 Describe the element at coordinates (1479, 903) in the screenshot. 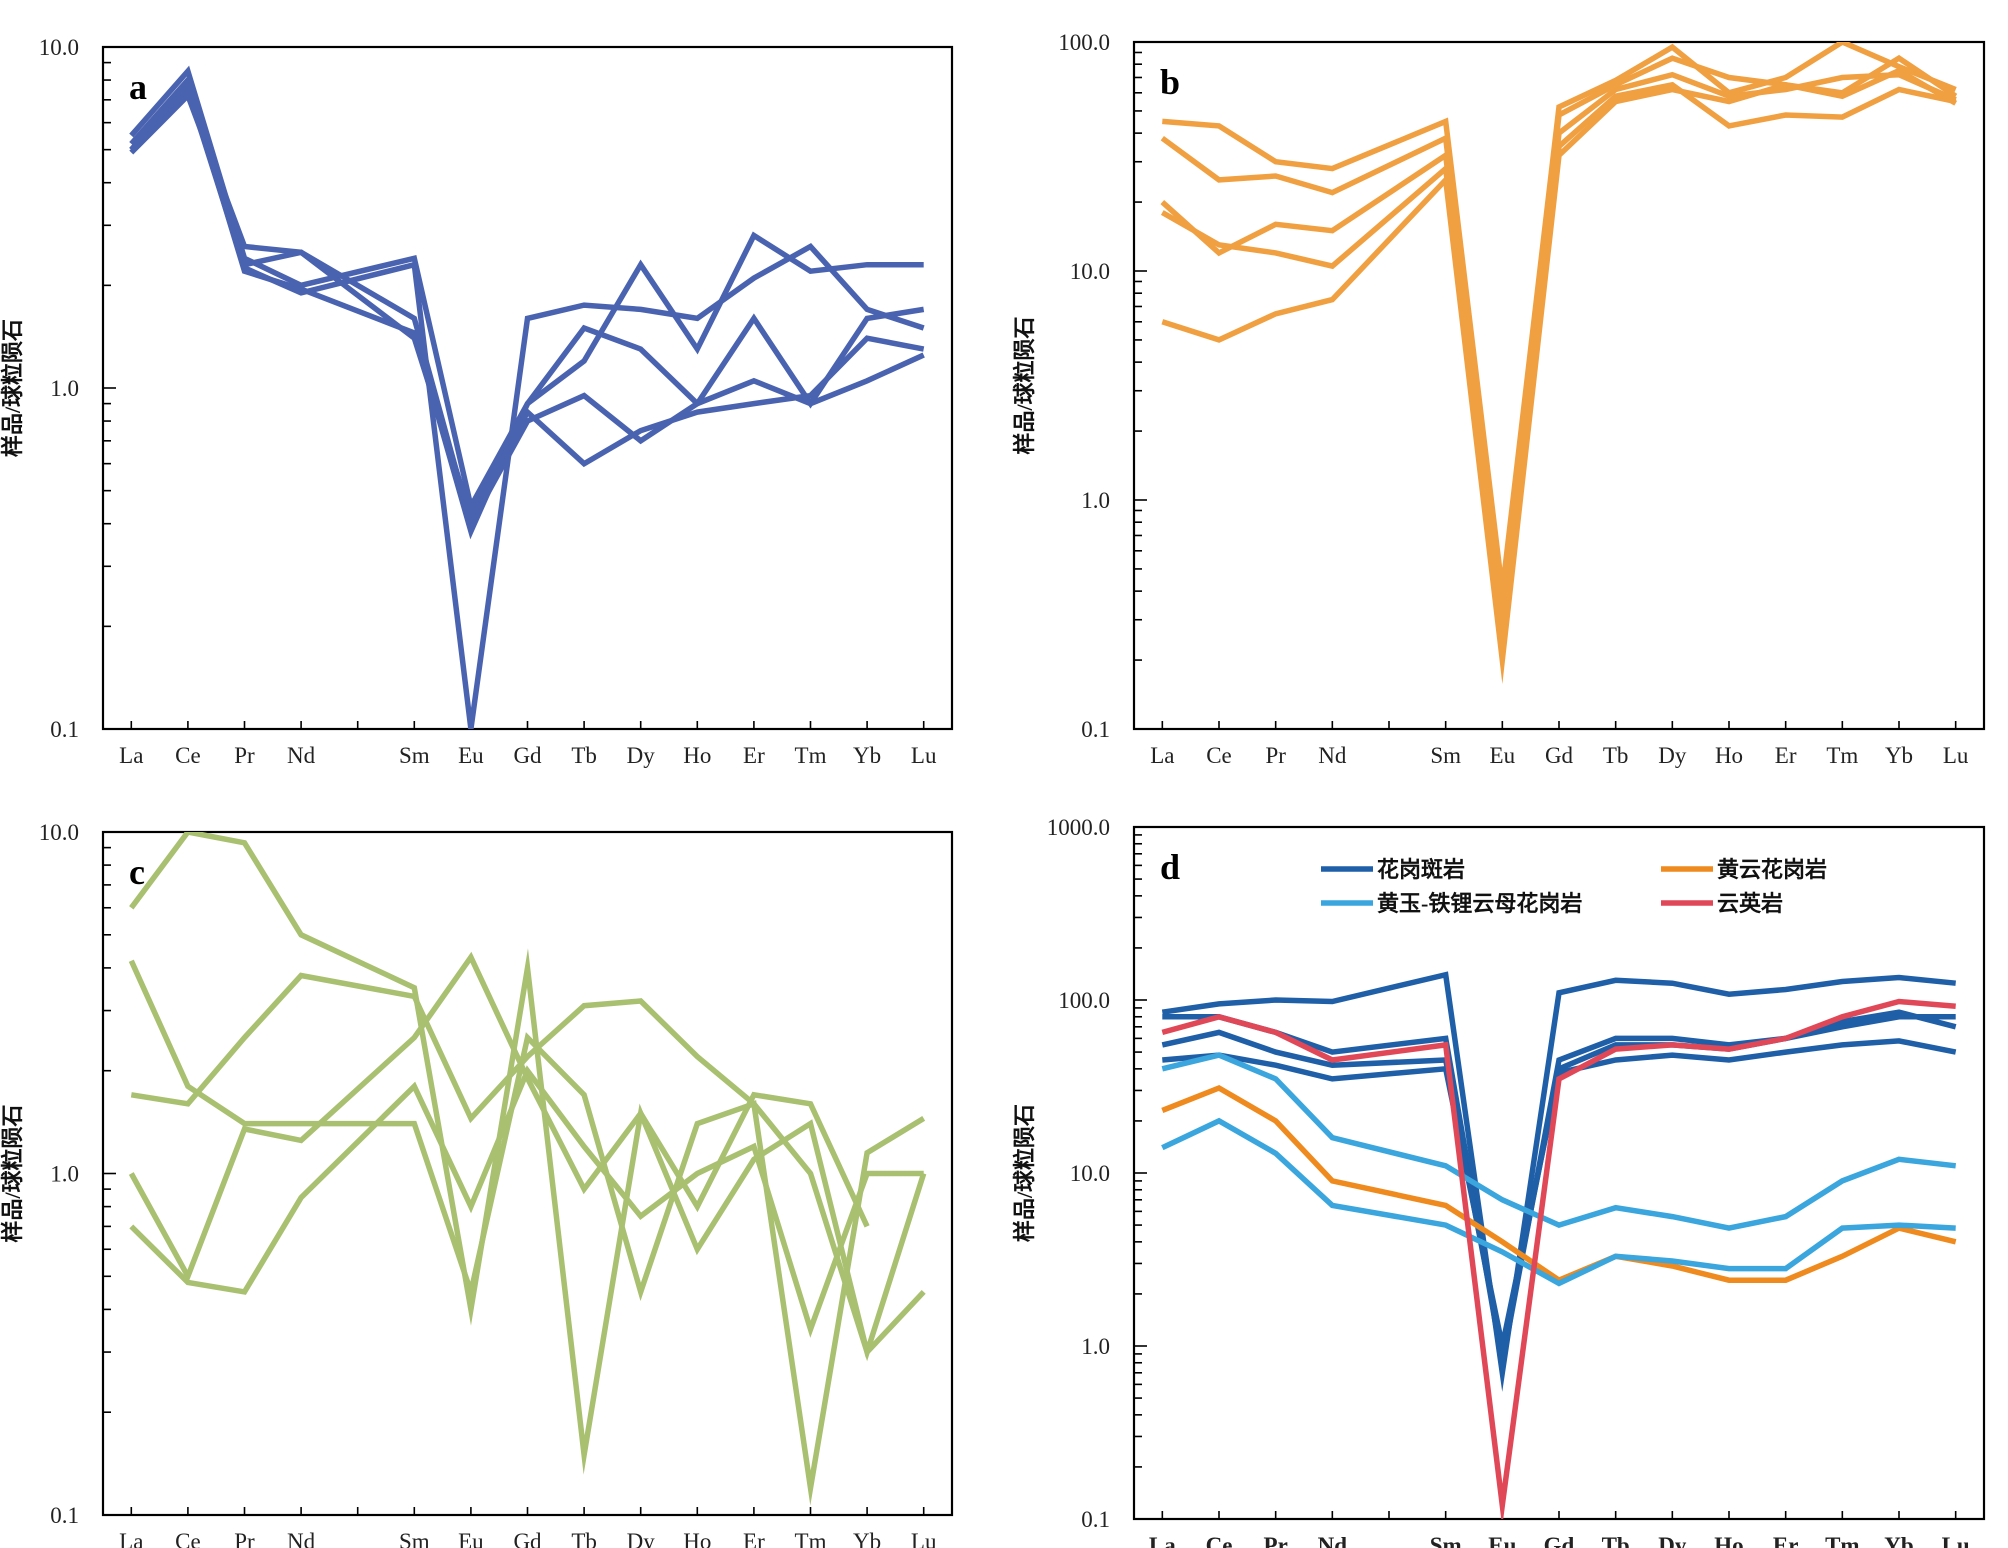

I see `legend-label: 黄玉-铁锂云母花岗岩` at that location.